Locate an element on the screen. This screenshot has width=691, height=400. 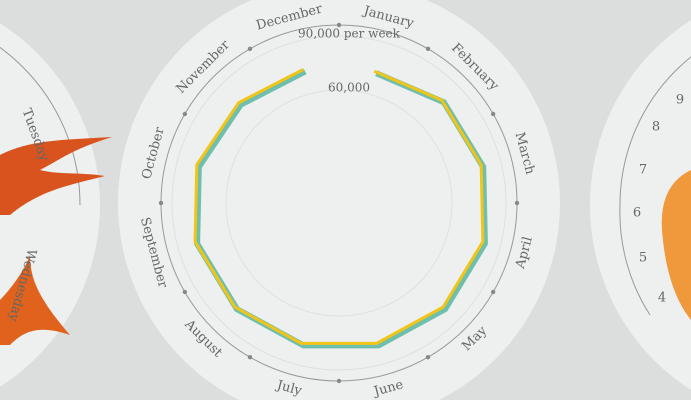
right-disc is located at coordinates (640, 205).